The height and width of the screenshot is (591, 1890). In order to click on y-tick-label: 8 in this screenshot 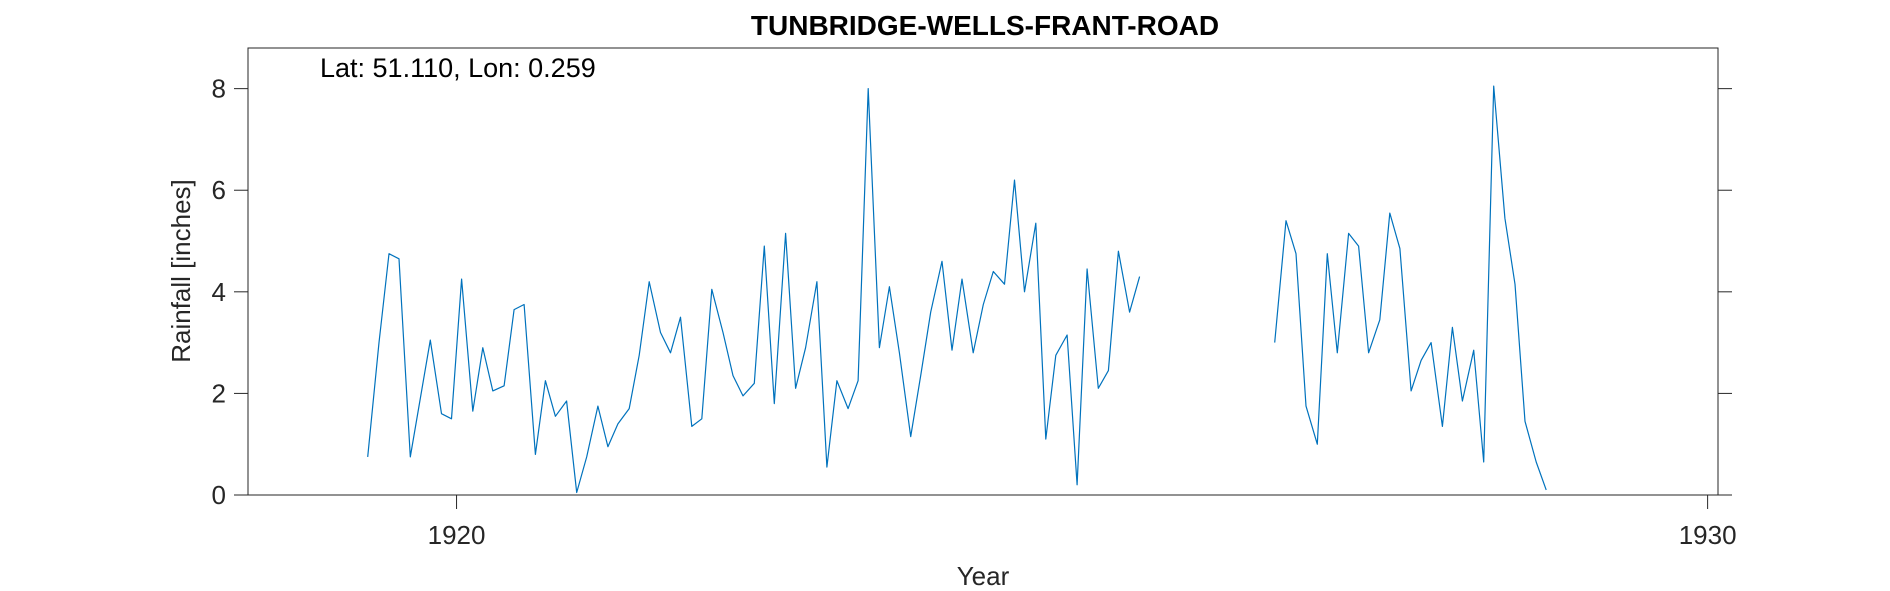, I will do `click(219, 89)`.